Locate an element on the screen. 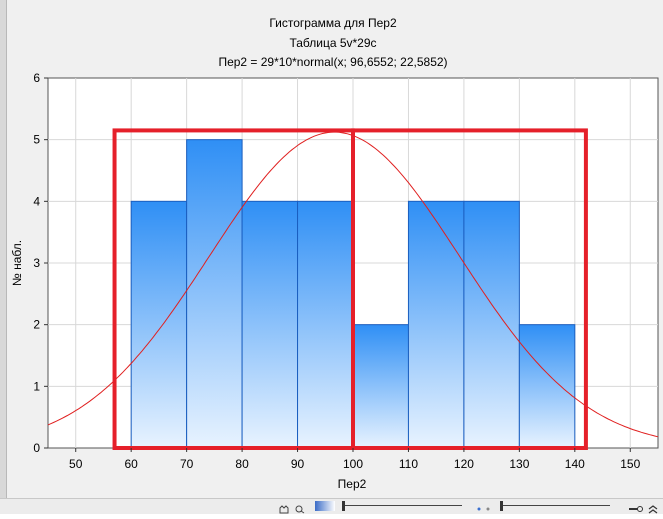  y-tick-label: 0 is located at coordinates (36, 448).